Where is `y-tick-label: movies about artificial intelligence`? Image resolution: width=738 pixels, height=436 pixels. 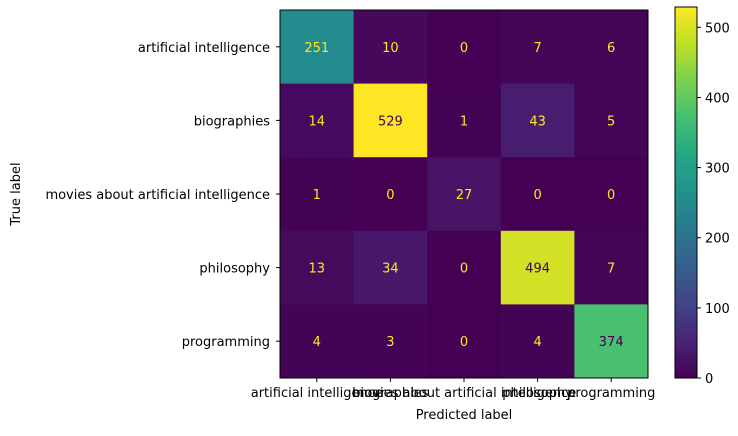 y-tick-label: movies about artificial intelligence is located at coordinates (157, 195).